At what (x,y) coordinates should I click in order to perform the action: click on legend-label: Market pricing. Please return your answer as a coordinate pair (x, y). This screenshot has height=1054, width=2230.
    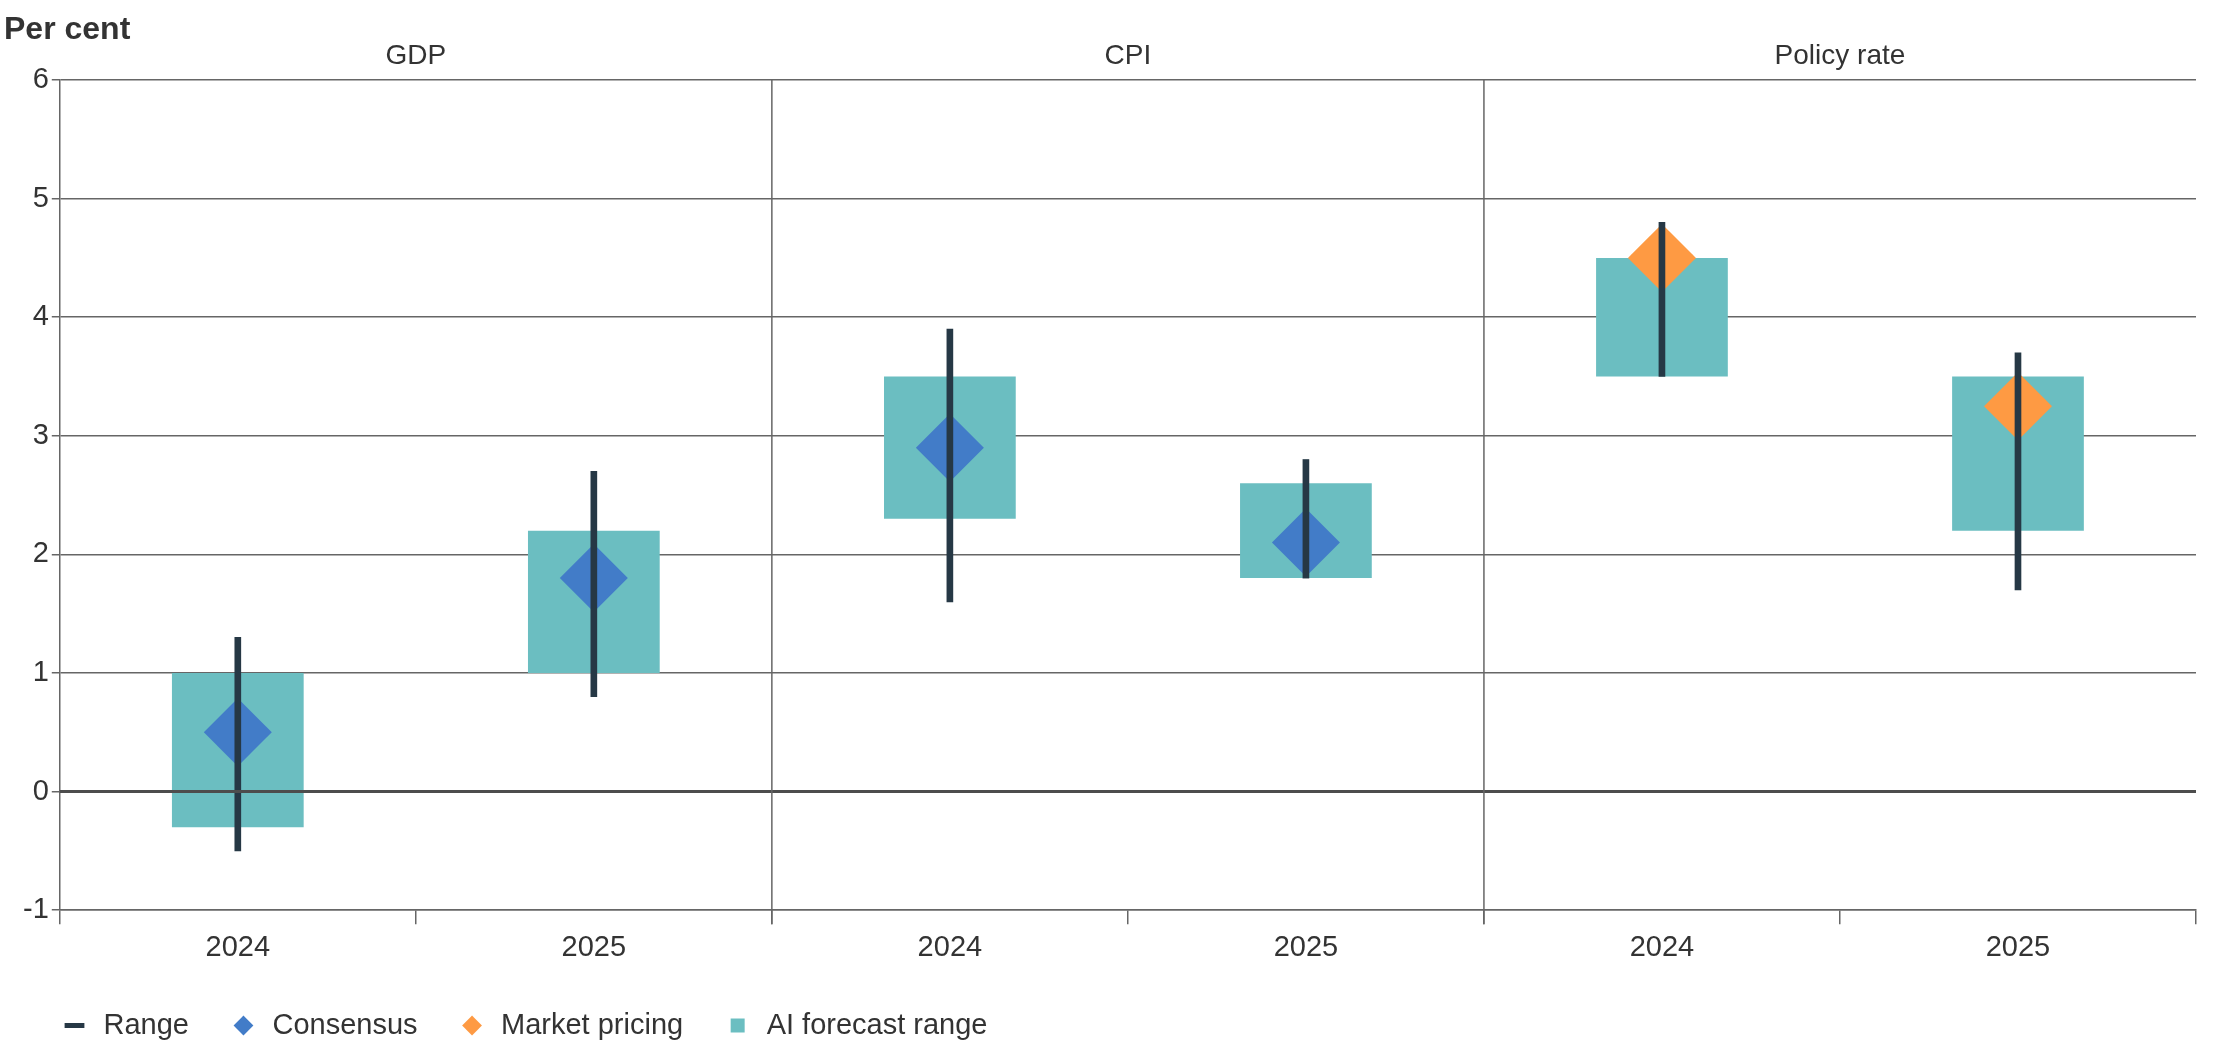
    Looking at the image, I should click on (592, 1023).